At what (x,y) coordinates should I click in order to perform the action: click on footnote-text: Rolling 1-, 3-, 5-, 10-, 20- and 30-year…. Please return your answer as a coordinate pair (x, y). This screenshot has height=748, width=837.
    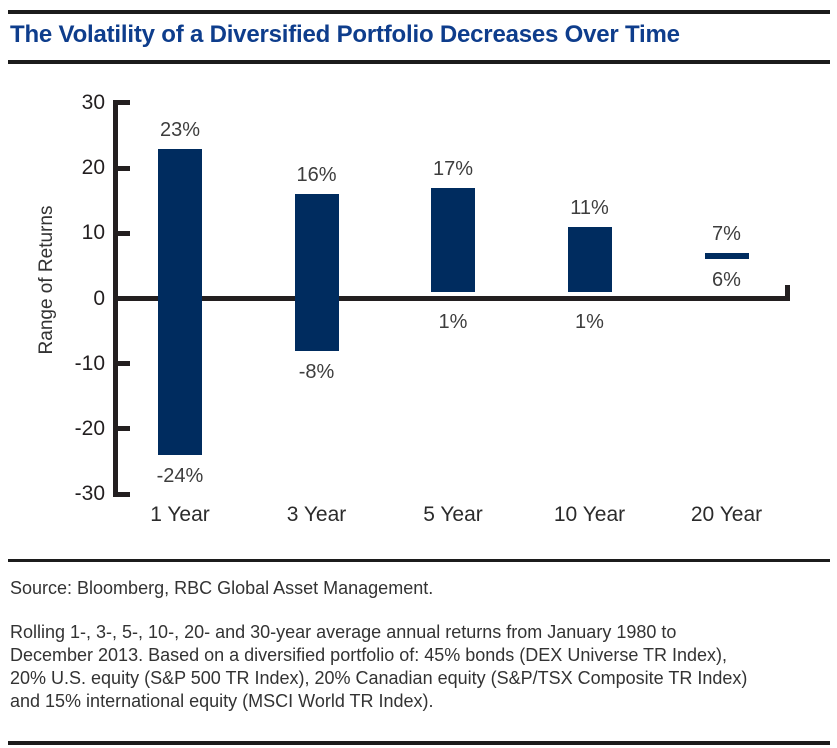
    Looking at the image, I should click on (420, 667).